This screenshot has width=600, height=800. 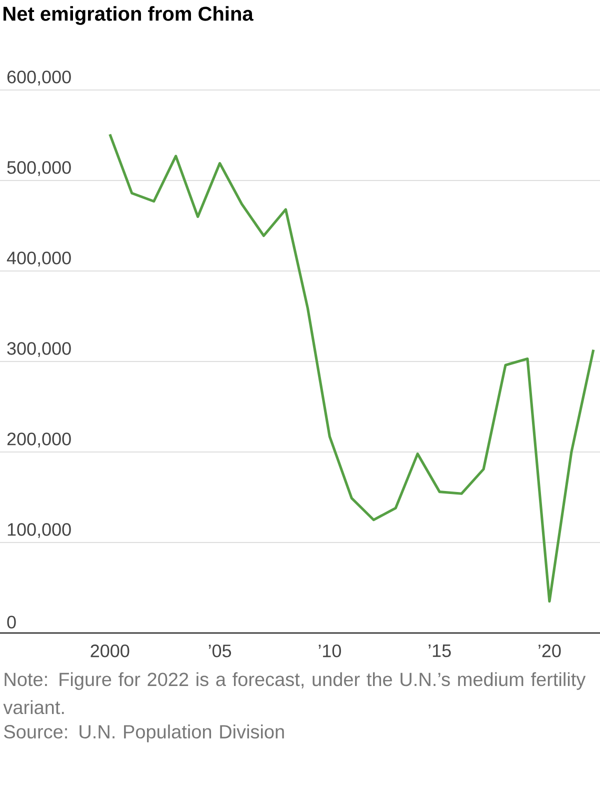 What do you see at coordinates (549, 651) in the screenshot?
I see `x-tick-label: ’20` at bounding box center [549, 651].